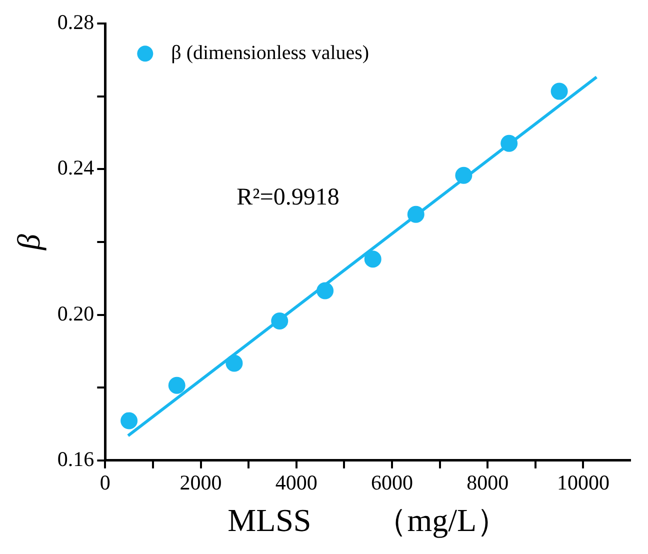 Image resolution: width=648 pixels, height=554 pixels. I want to click on x-tick-label: 4000, so click(296, 482).